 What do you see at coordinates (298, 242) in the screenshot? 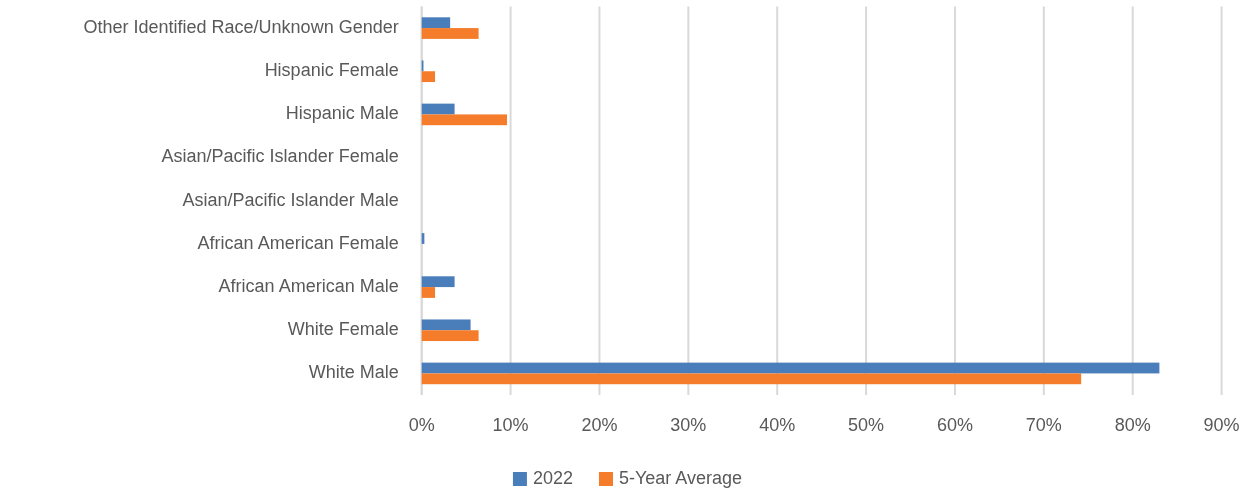
I see `y-tick-label: African American Female` at bounding box center [298, 242].